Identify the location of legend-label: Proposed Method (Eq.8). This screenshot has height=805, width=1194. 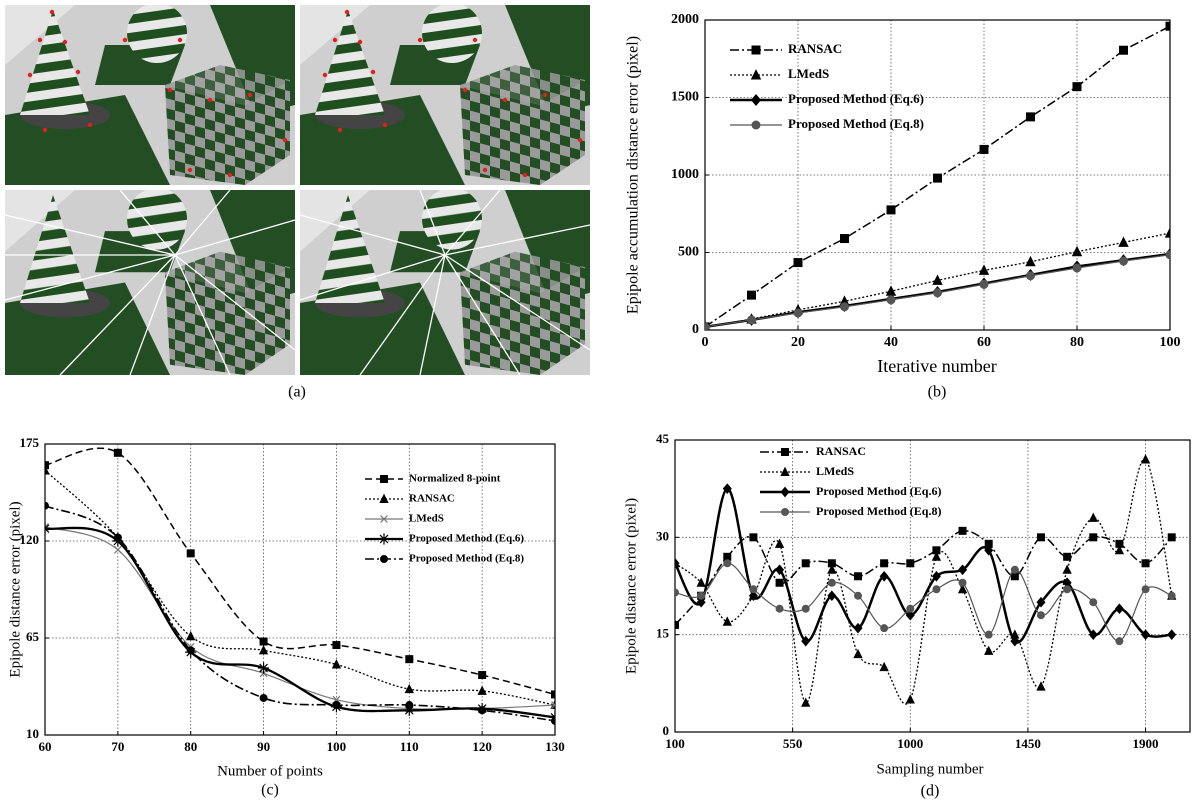
(856, 123).